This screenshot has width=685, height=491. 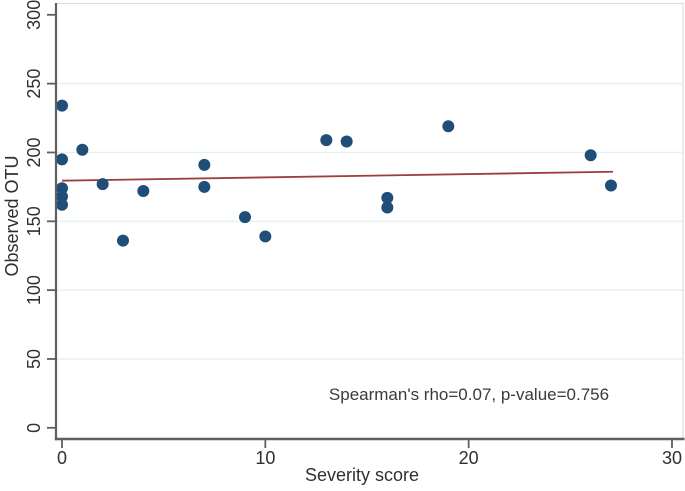 I want to click on x-tick-label-10: 10, so click(x=265, y=458).